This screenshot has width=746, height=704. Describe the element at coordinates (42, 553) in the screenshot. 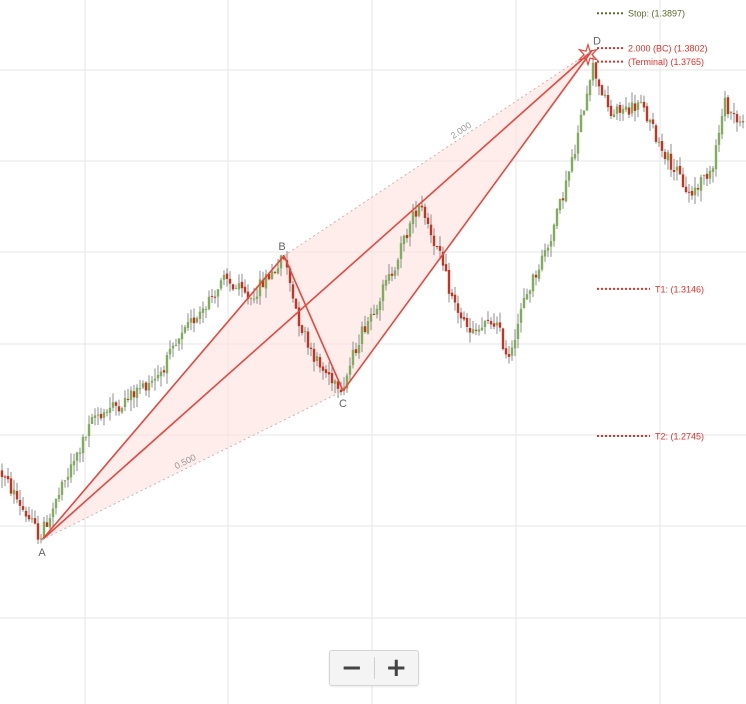

I see `point-label-a: A` at that location.